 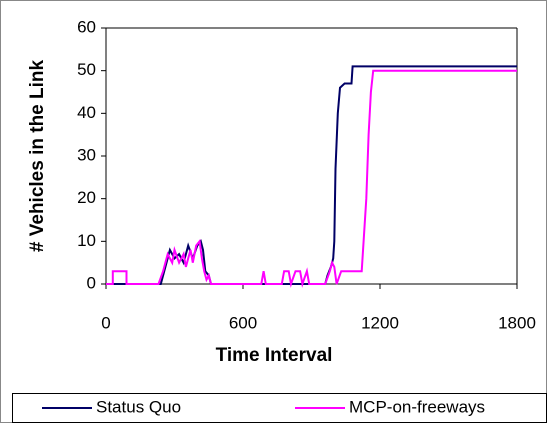 I want to click on y-tick-label: 20, so click(x=86, y=197).